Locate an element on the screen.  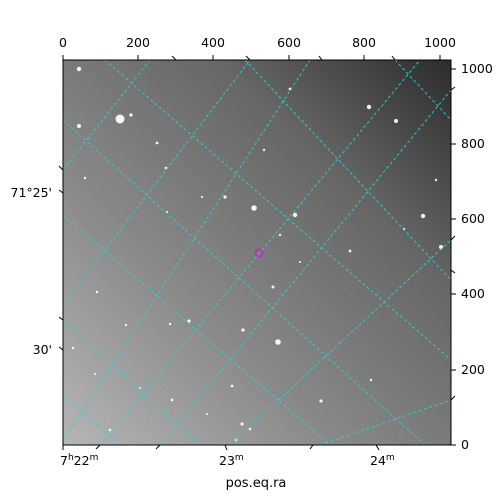
top-tick-label: 400 is located at coordinates (213, 42).